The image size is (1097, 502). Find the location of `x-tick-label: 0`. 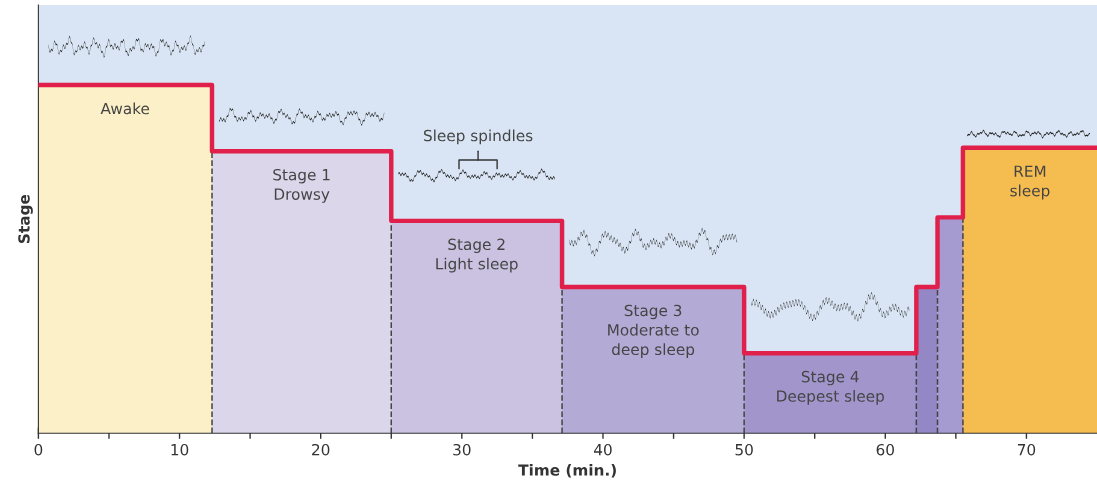

x-tick-label: 0 is located at coordinates (38, 449).